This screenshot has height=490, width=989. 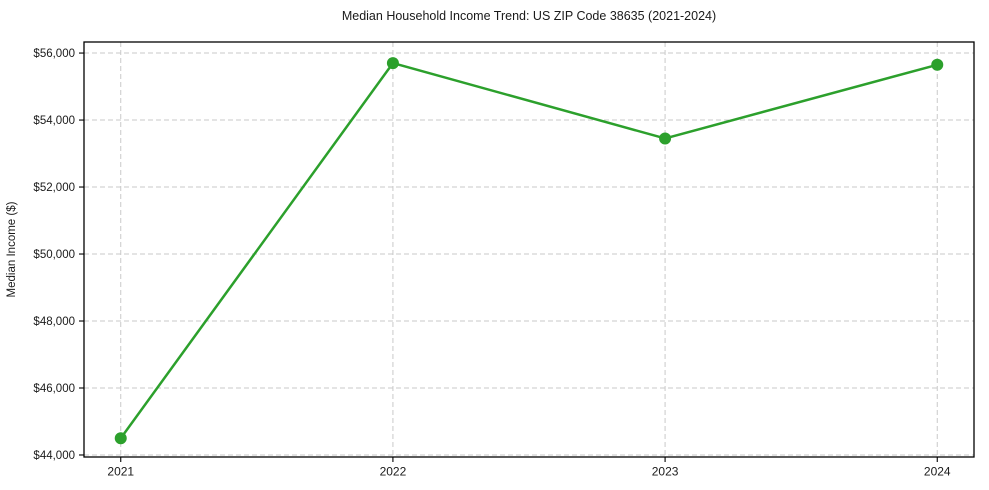 What do you see at coordinates (54, 188) in the screenshot?
I see `y-tick-label: $52,000` at bounding box center [54, 188].